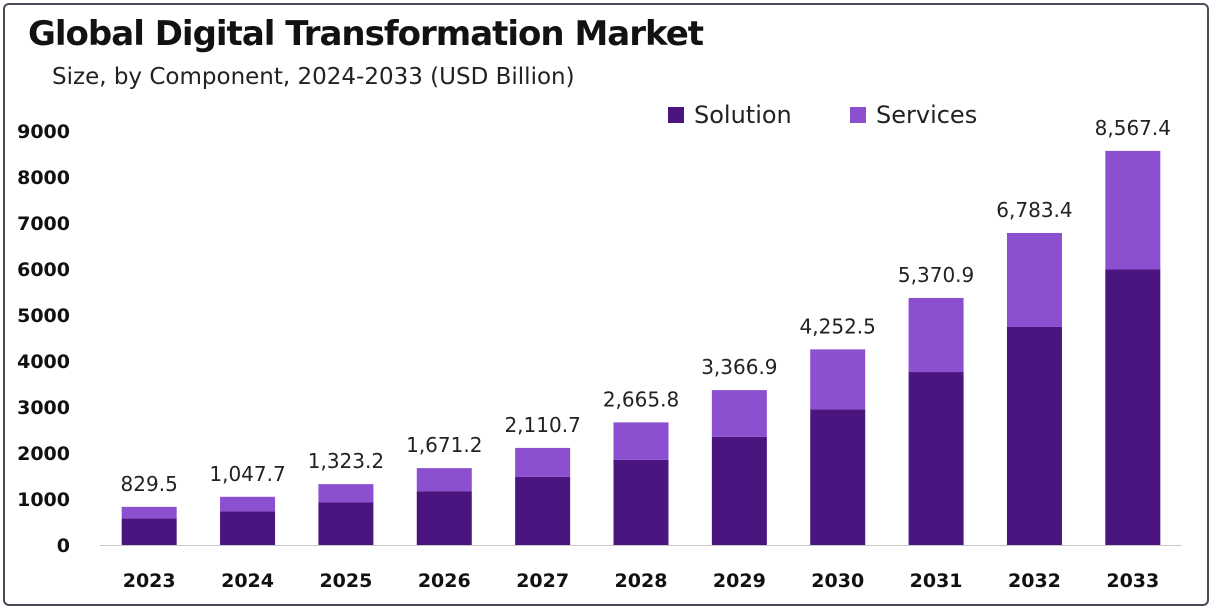 This screenshot has height=613, width=1216. What do you see at coordinates (1034, 435) in the screenshot?
I see `bar-solution-2032` at bounding box center [1034, 435].